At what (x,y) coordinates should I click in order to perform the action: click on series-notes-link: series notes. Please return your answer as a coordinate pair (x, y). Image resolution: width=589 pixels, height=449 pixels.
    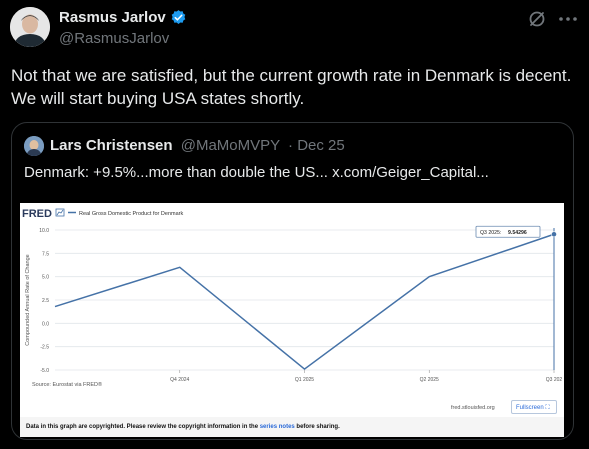
    Looking at the image, I should click on (277, 427).